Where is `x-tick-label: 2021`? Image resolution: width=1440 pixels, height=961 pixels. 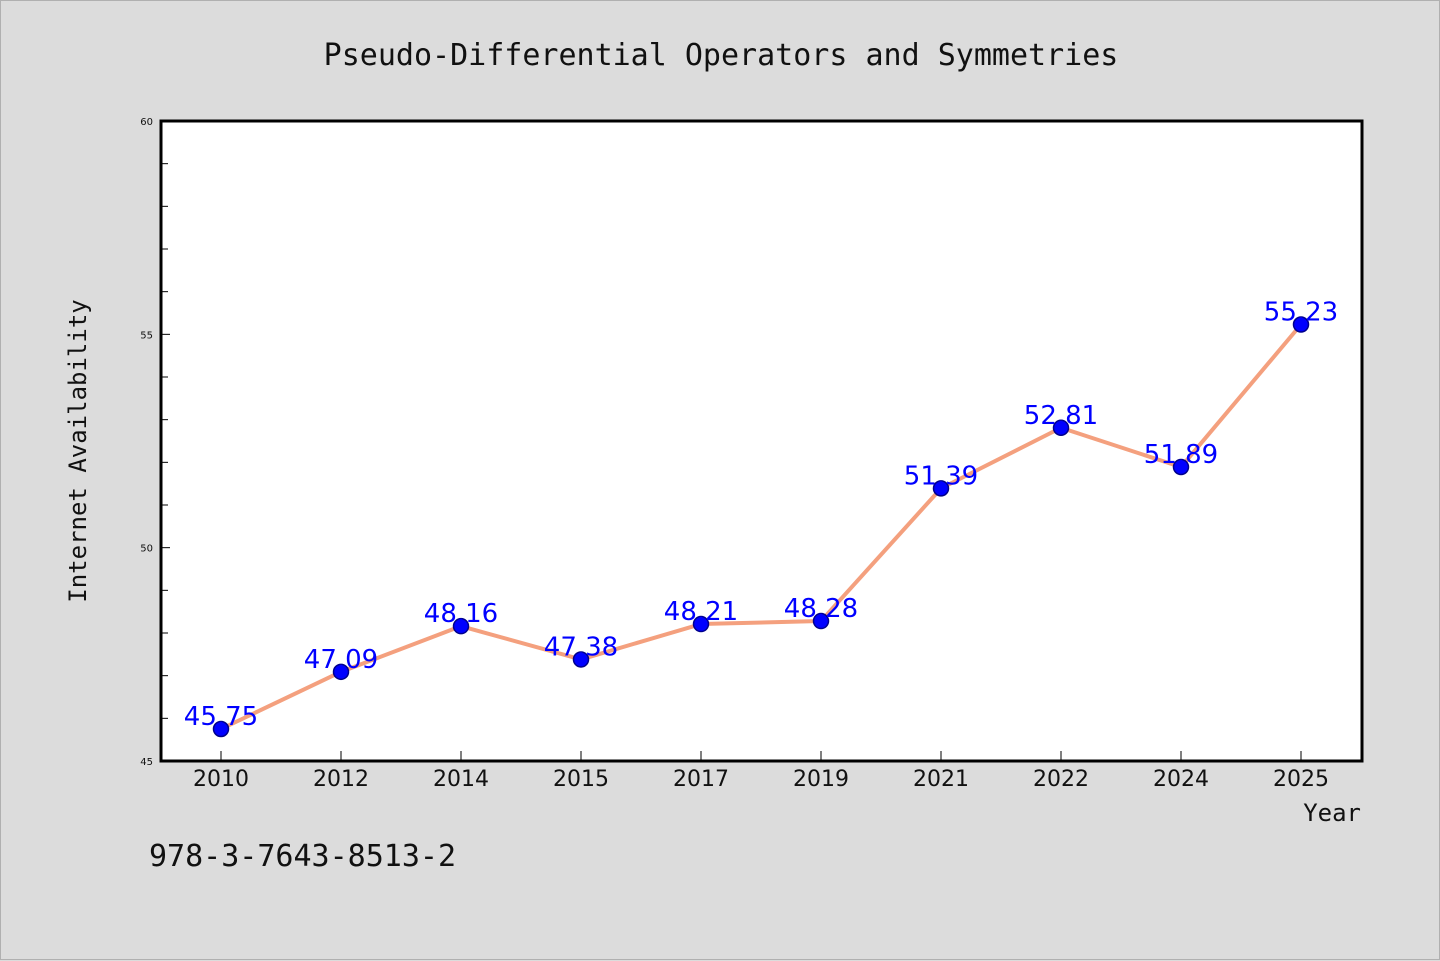
x-tick-label: 2021 is located at coordinates (941, 779).